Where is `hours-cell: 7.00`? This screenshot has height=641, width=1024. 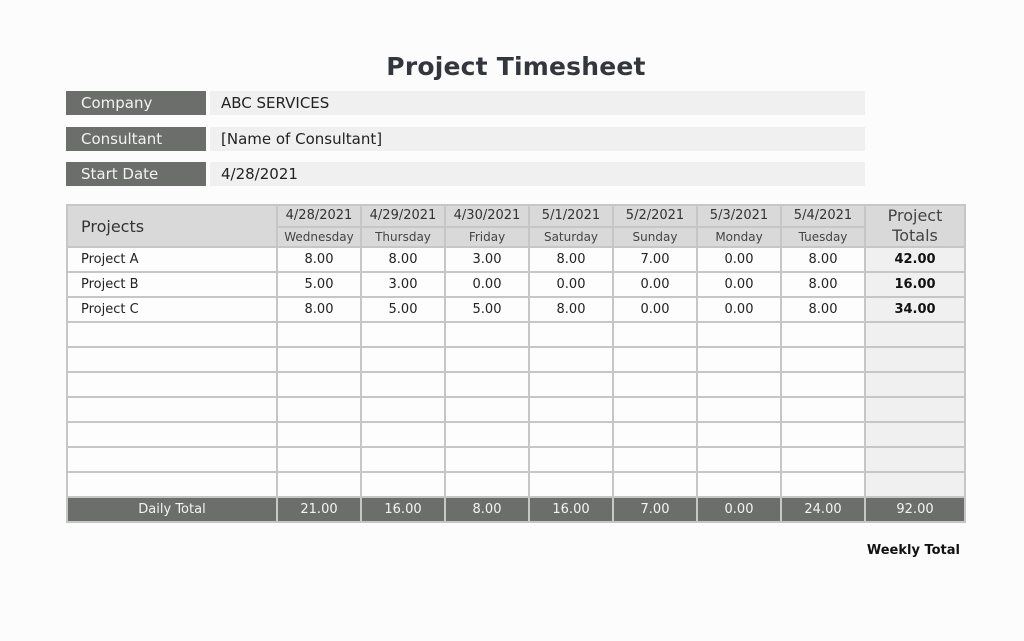 hours-cell: 7.00 is located at coordinates (655, 259).